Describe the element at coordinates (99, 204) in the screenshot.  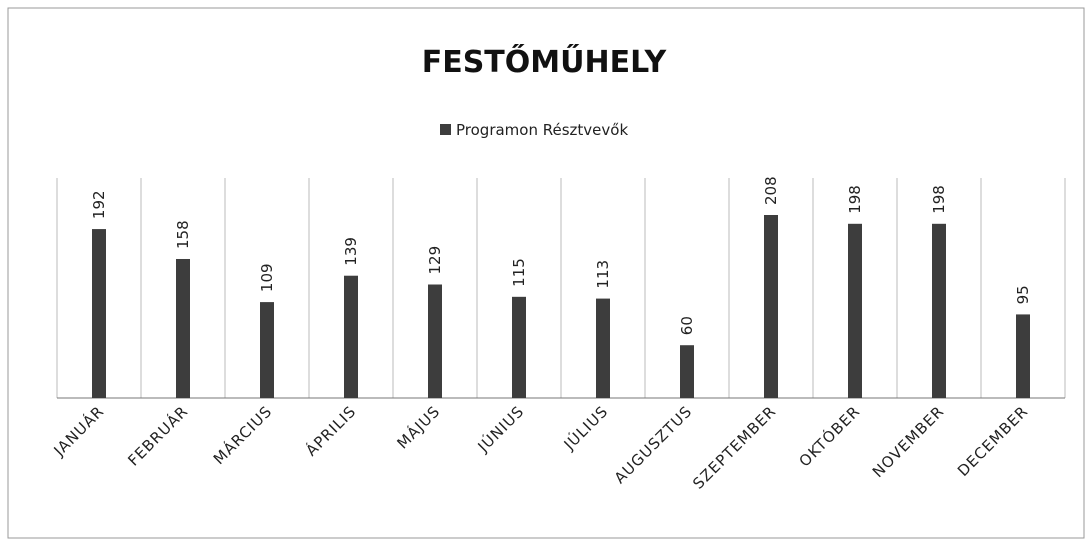
I see `data-label: 192` at that location.